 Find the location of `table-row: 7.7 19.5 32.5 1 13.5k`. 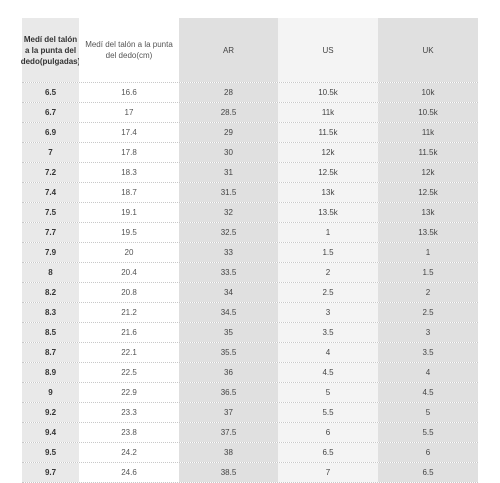

table-row: 7.7 19.5 32.5 1 13.5k is located at coordinates (250, 233).